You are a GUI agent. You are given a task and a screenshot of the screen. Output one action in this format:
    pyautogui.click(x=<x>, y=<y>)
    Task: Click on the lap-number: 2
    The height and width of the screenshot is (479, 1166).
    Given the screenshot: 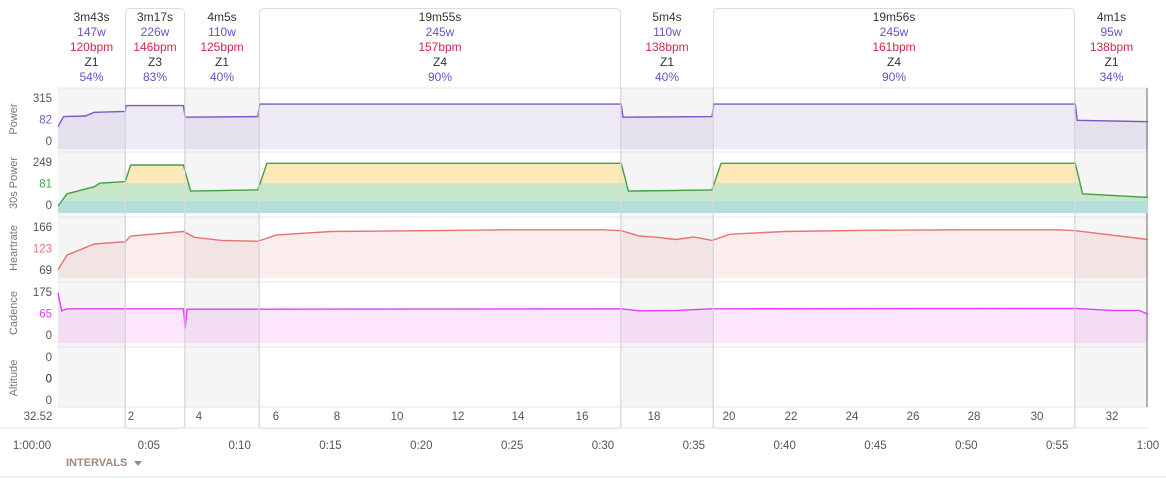 What is the action you would take?
    pyautogui.click(x=131, y=417)
    